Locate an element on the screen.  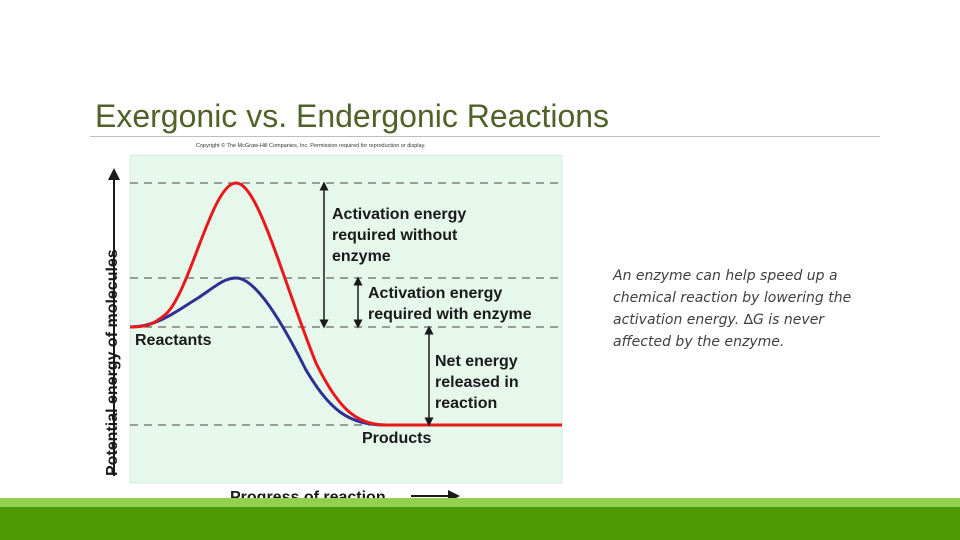
with-enzyme-curve is located at coordinates (345, 351).